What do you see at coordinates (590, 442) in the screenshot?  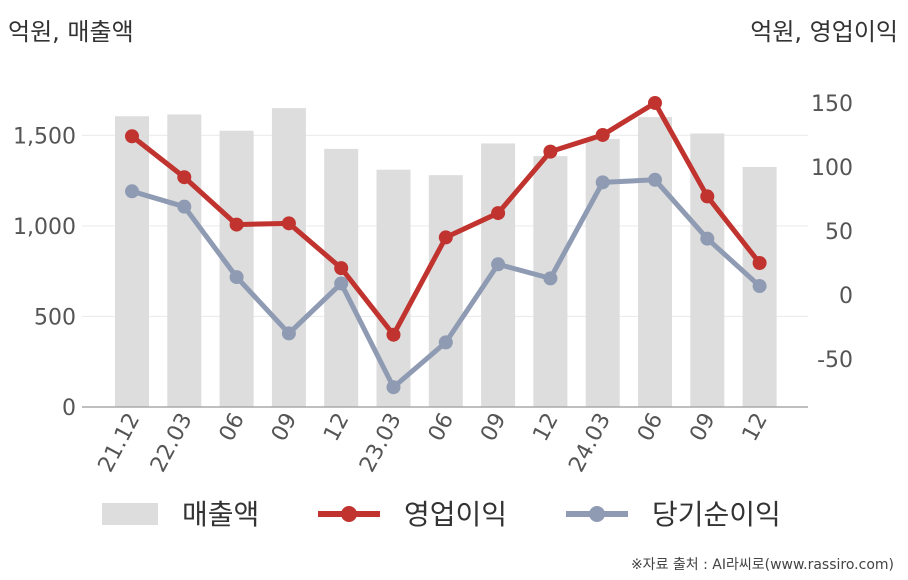 I see `x-tick-label: 24.03` at bounding box center [590, 442].